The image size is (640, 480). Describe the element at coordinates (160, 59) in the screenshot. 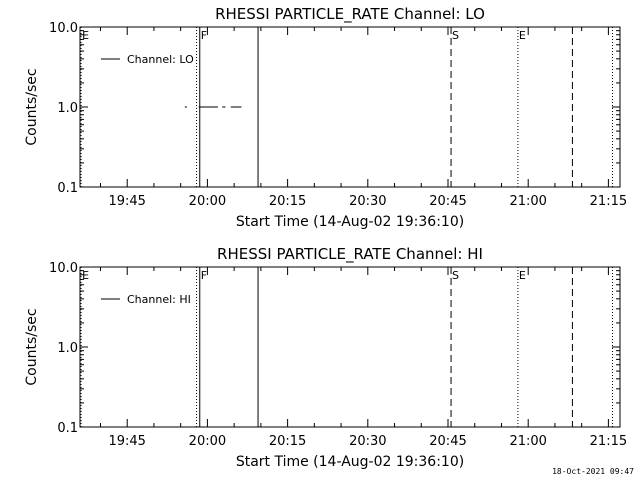

I see `legend-label: Channel: LO` at that location.